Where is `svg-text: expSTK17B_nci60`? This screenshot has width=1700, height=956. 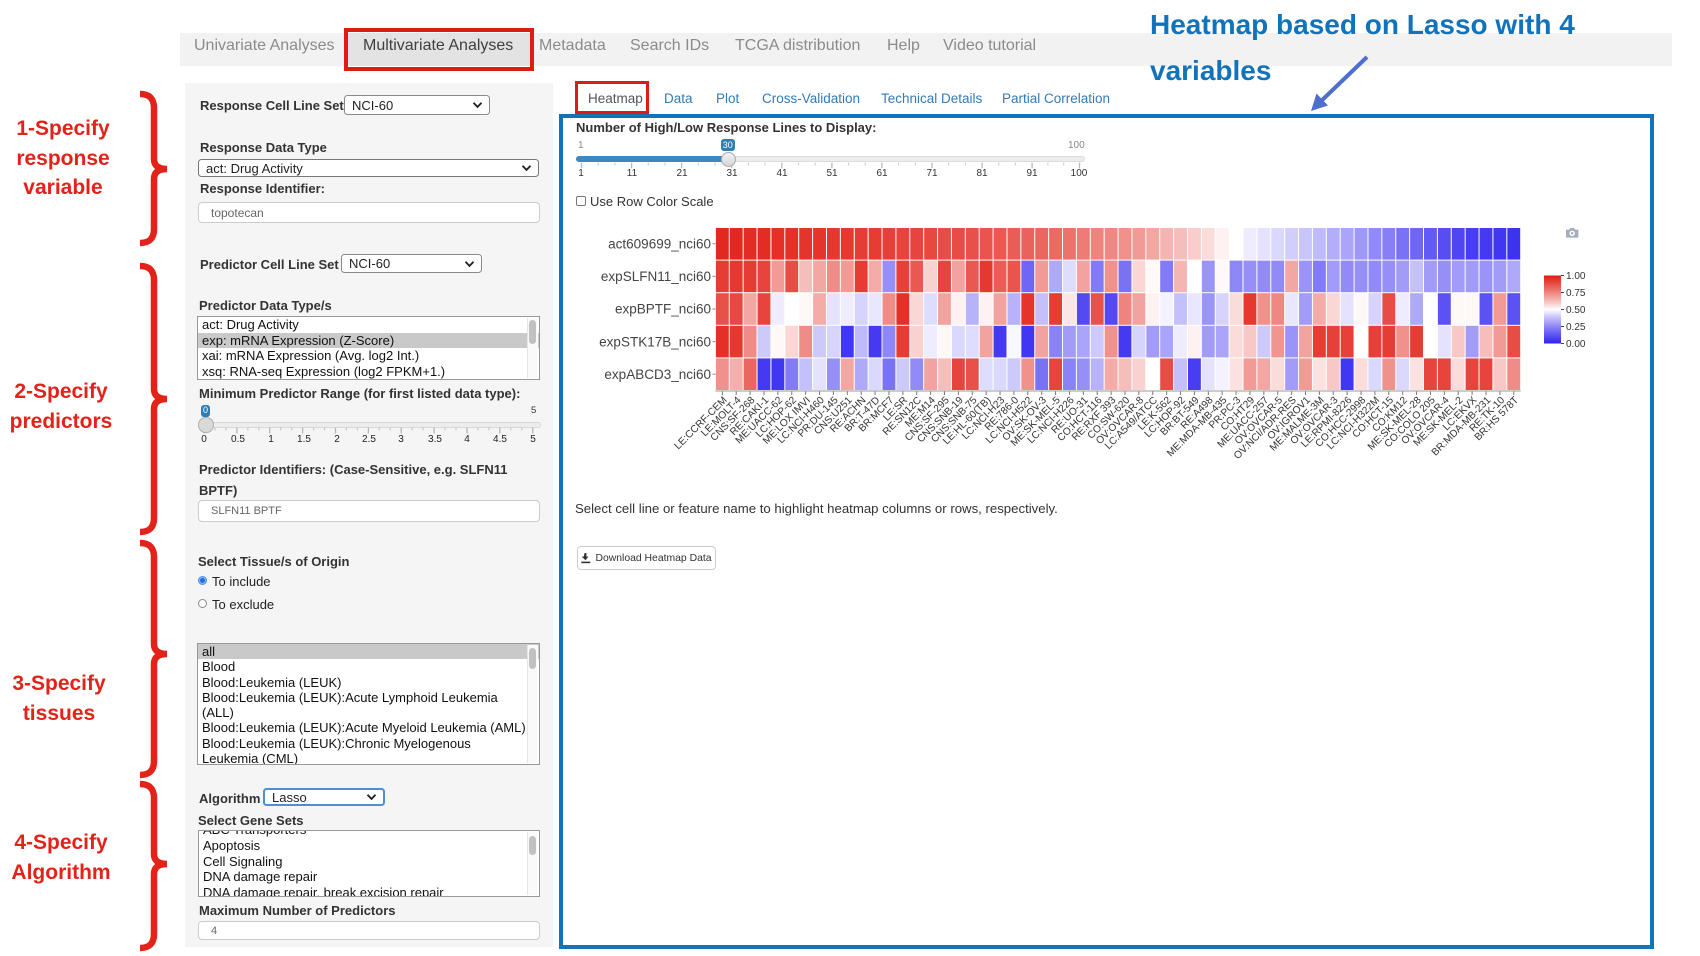
svg-text: expSTK17B_nci60 is located at coordinates (655, 341).